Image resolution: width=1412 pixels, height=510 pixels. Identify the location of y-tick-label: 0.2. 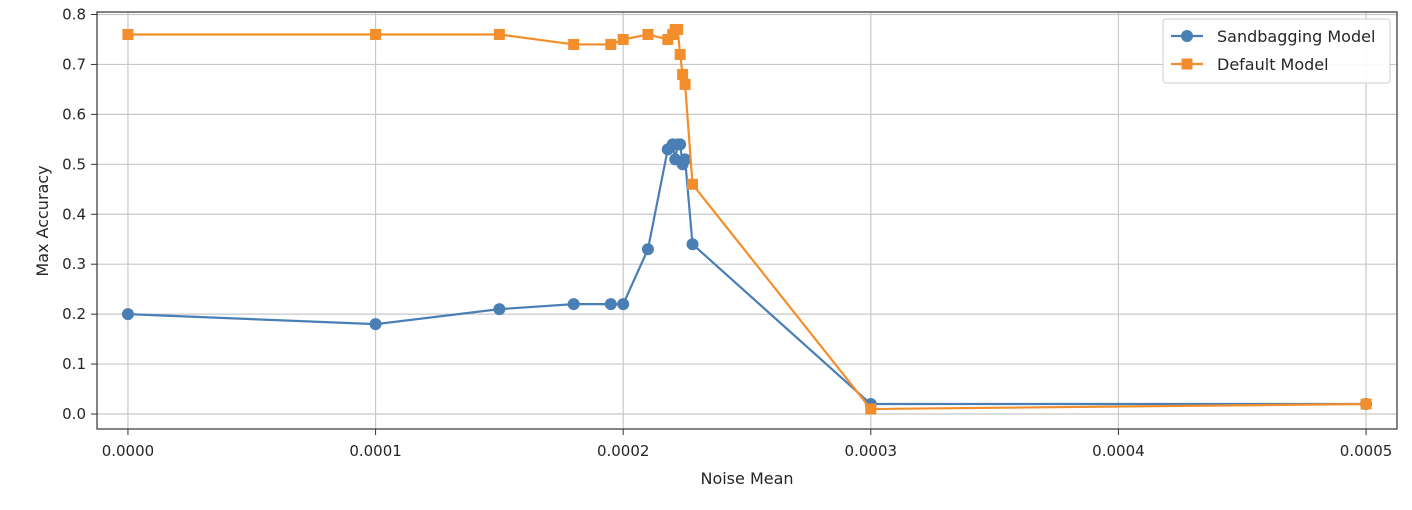
(74, 314).